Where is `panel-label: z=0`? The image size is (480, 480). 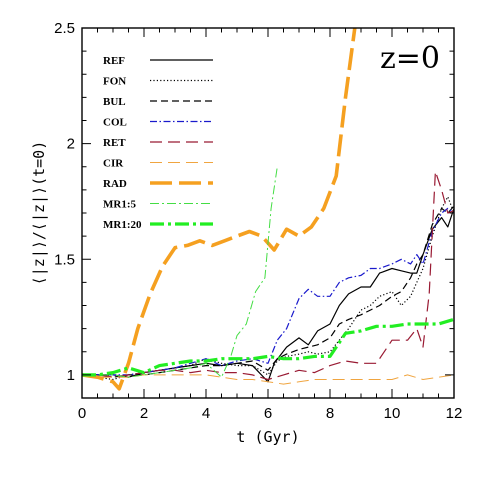
panel-label: z=0 is located at coordinates (410, 58).